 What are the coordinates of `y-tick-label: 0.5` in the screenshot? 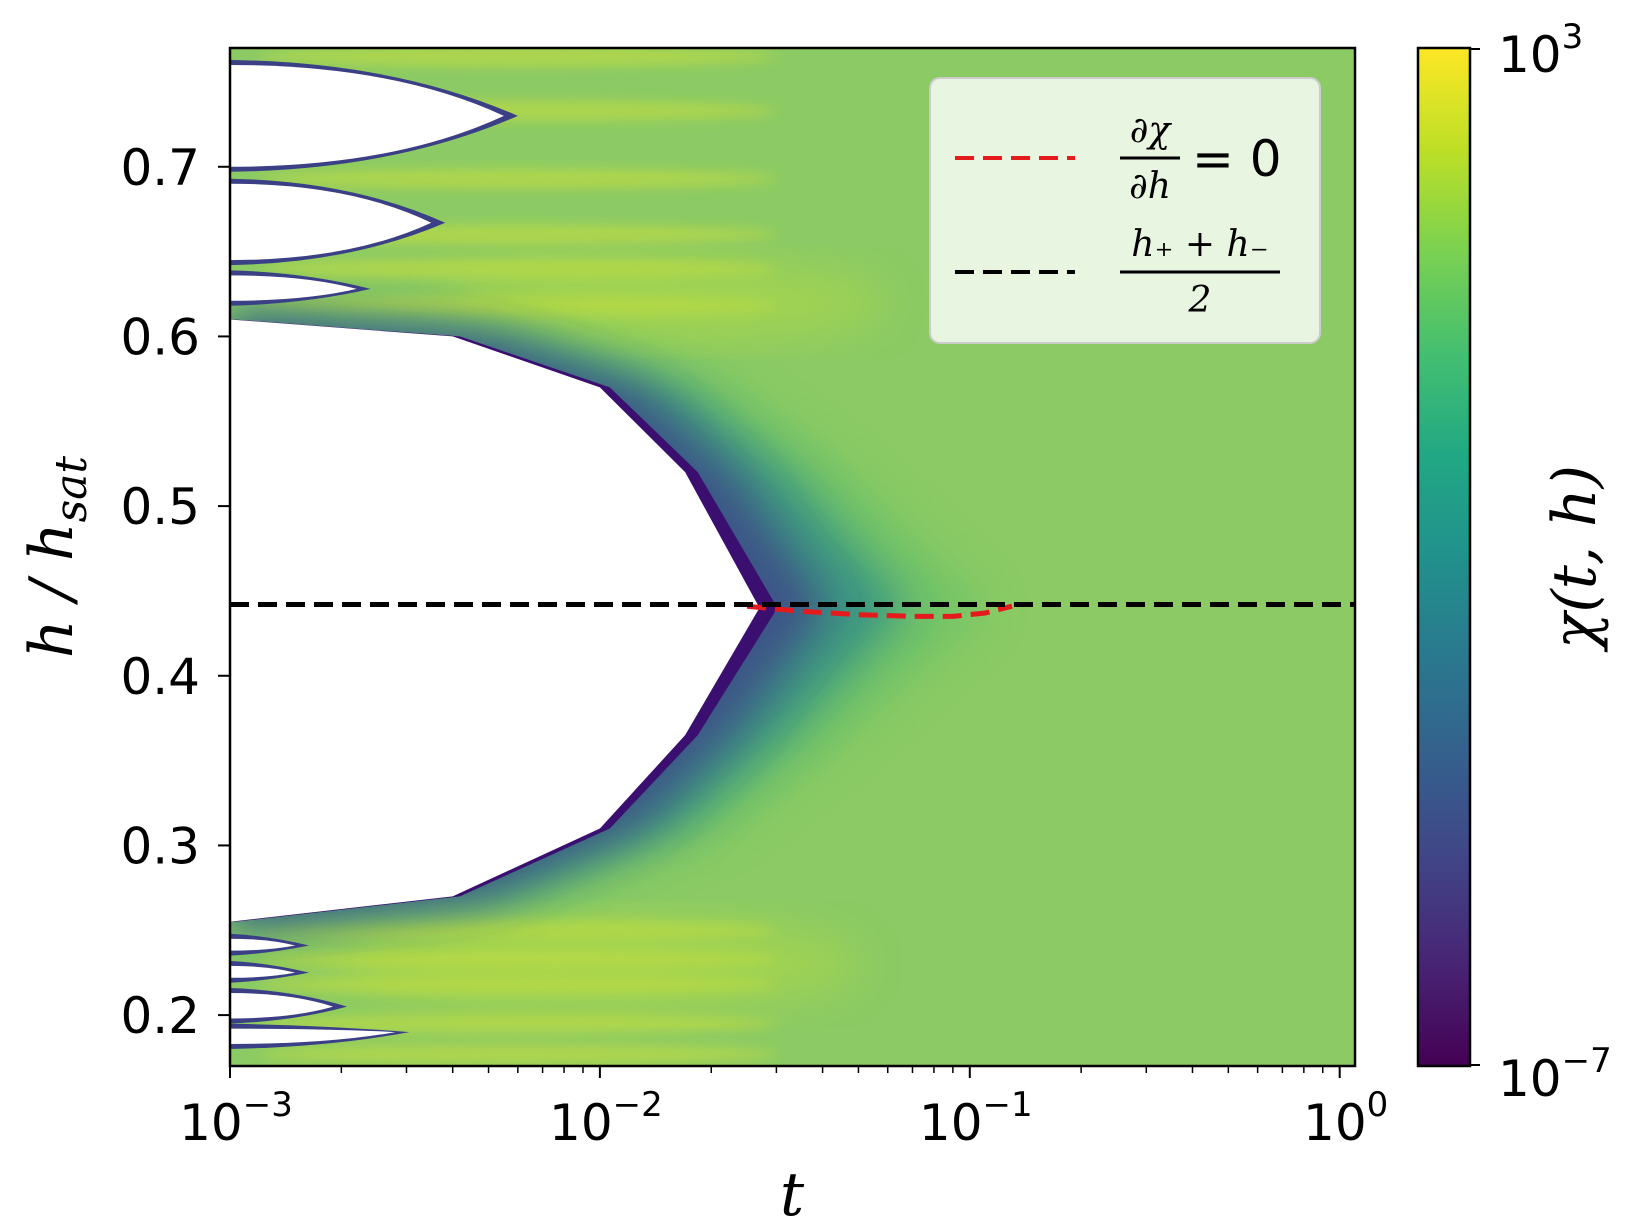 It's located at (160, 507).